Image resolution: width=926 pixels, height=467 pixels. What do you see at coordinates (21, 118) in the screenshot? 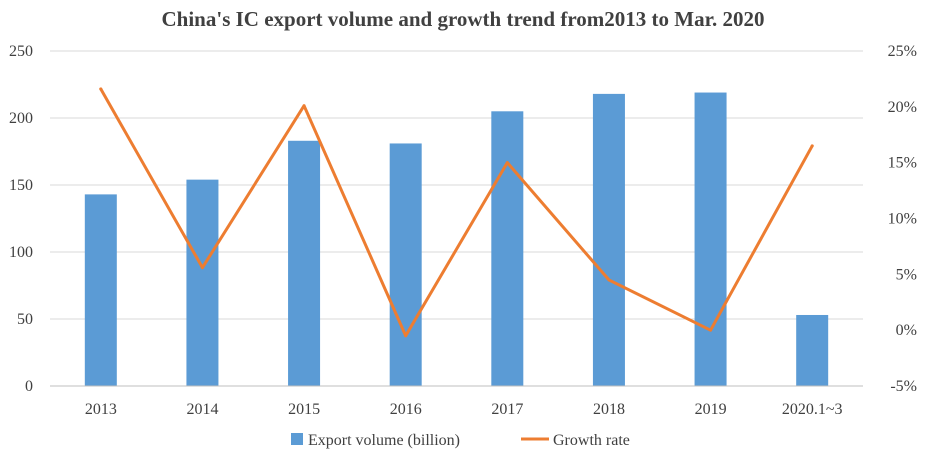
I see `y-left-tick-label: 200` at bounding box center [21, 118].